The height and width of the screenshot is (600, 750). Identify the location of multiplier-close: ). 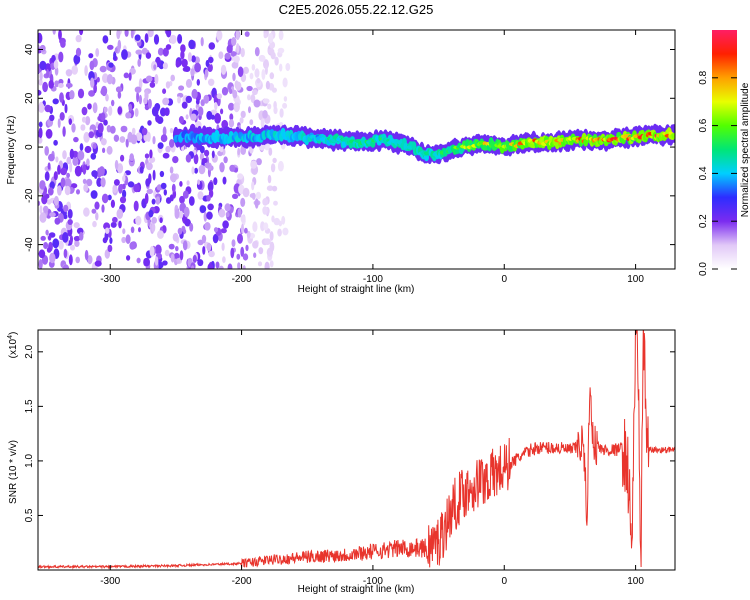
(13, 333).